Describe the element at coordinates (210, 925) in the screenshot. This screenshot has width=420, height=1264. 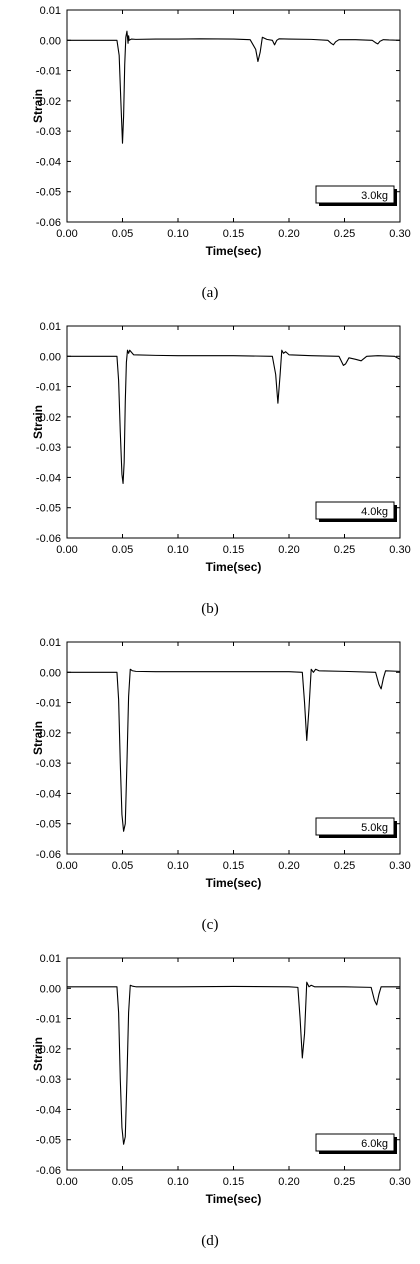
I see `panel-caption: (c)` at that location.